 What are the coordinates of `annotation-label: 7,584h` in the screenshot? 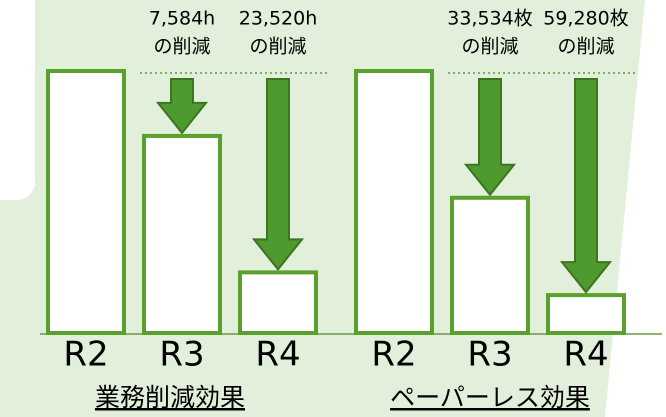 It's located at (182, 19).